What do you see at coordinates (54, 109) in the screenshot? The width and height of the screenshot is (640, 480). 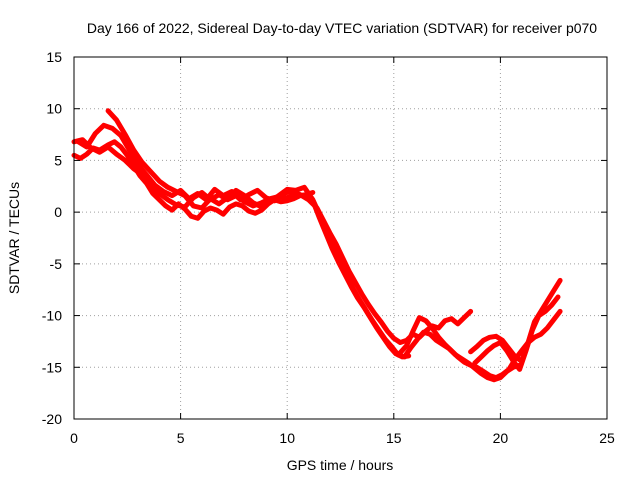 I see `y-tick-label: 10` at bounding box center [54, 109].